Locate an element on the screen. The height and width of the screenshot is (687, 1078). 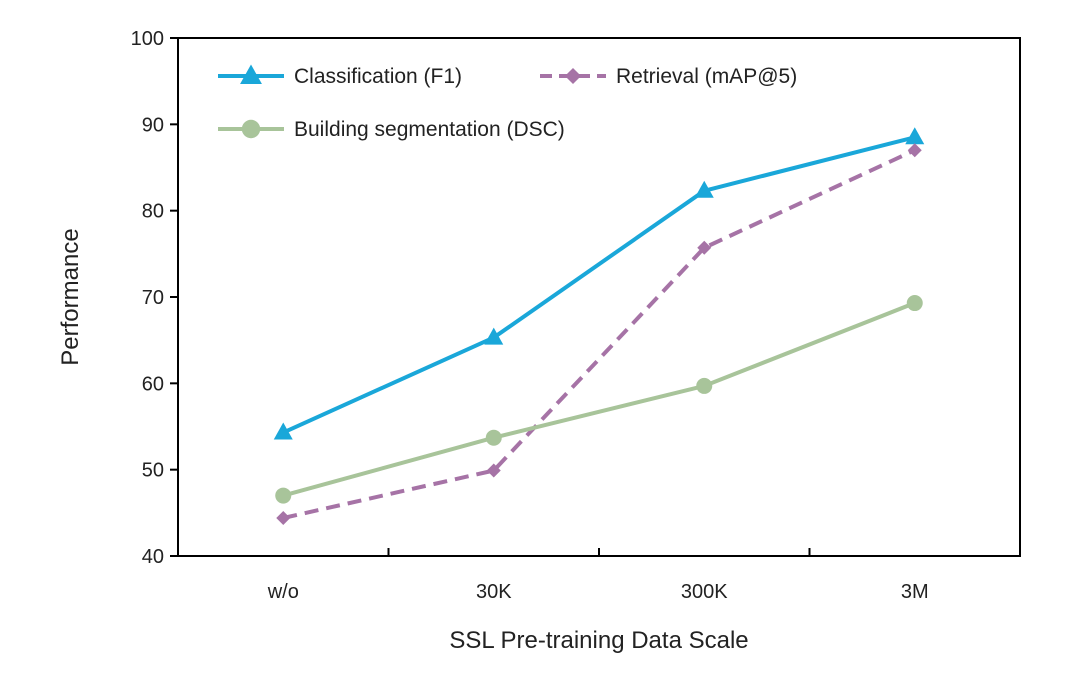
y-axis-title: Performance is located at coordinates (70, 296).